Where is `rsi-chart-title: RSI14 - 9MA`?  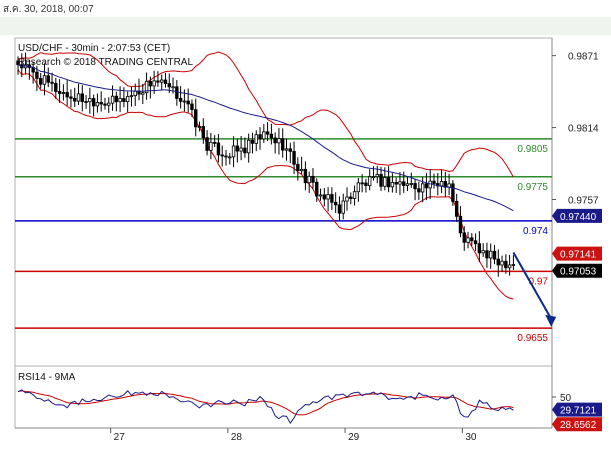 rsi-chart-title: RSI14 - 9MA is located at coordinates (47, 377).